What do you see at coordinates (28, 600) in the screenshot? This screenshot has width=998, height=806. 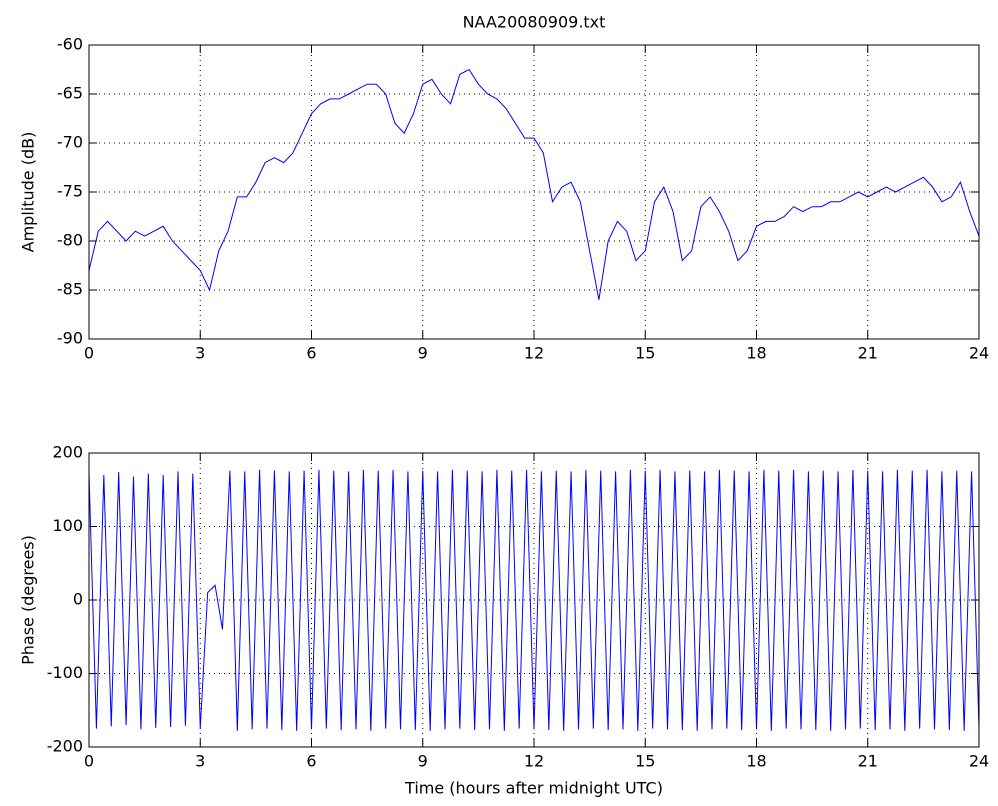 I see `y-axis-label: Phase (degrees)` at bounding box center [28, 600].